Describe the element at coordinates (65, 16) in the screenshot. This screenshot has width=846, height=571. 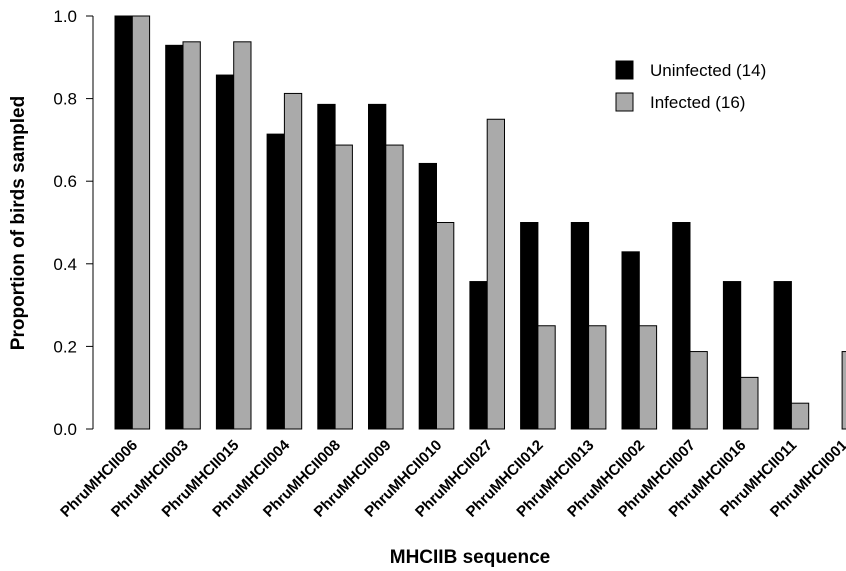
I see `y-tick-label-5: 1.0` at that location.